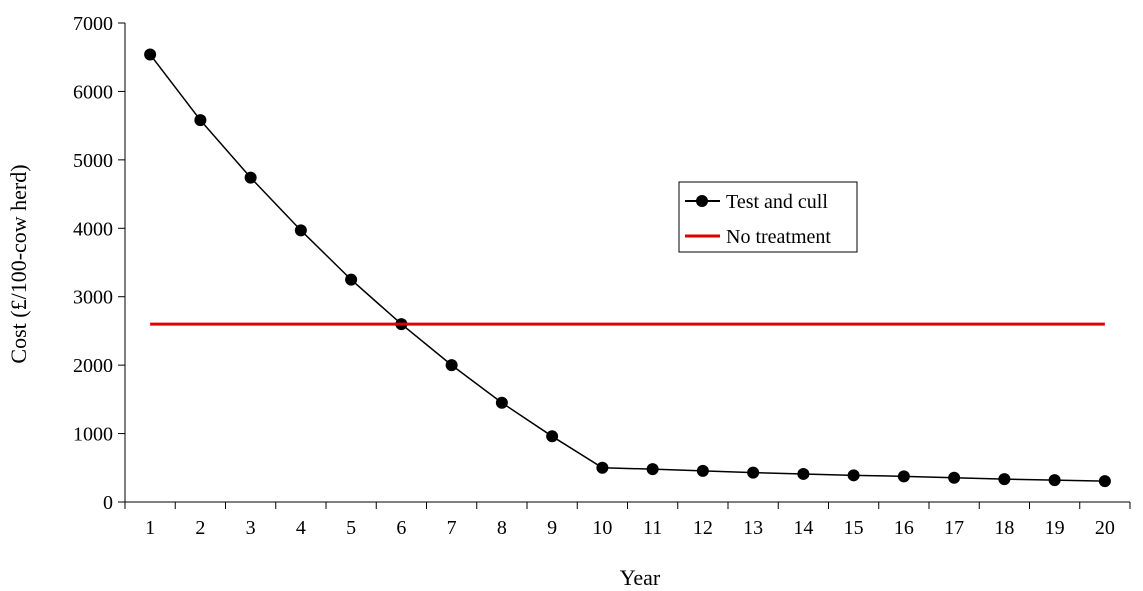 This screenshot has height=591, width=1143. Describe the element at coordinates (652, 528) in the screenshot. I see `x-tick-label: 11` at that location.